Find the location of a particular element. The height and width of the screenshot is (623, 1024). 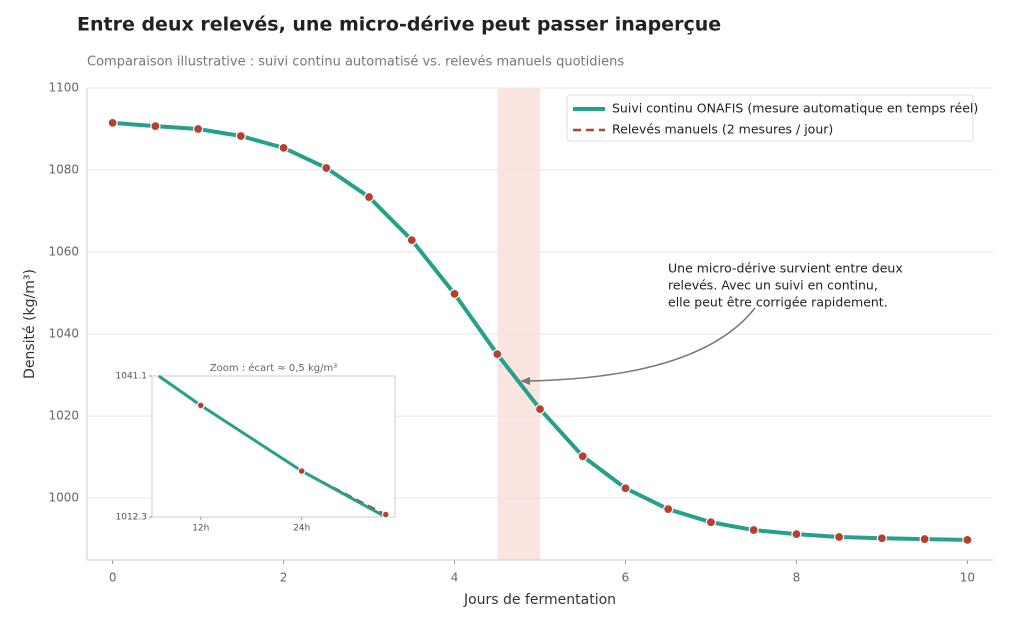

annotation-text: elle peut être corrigée rapidement. is located at coordinates (778, 302).